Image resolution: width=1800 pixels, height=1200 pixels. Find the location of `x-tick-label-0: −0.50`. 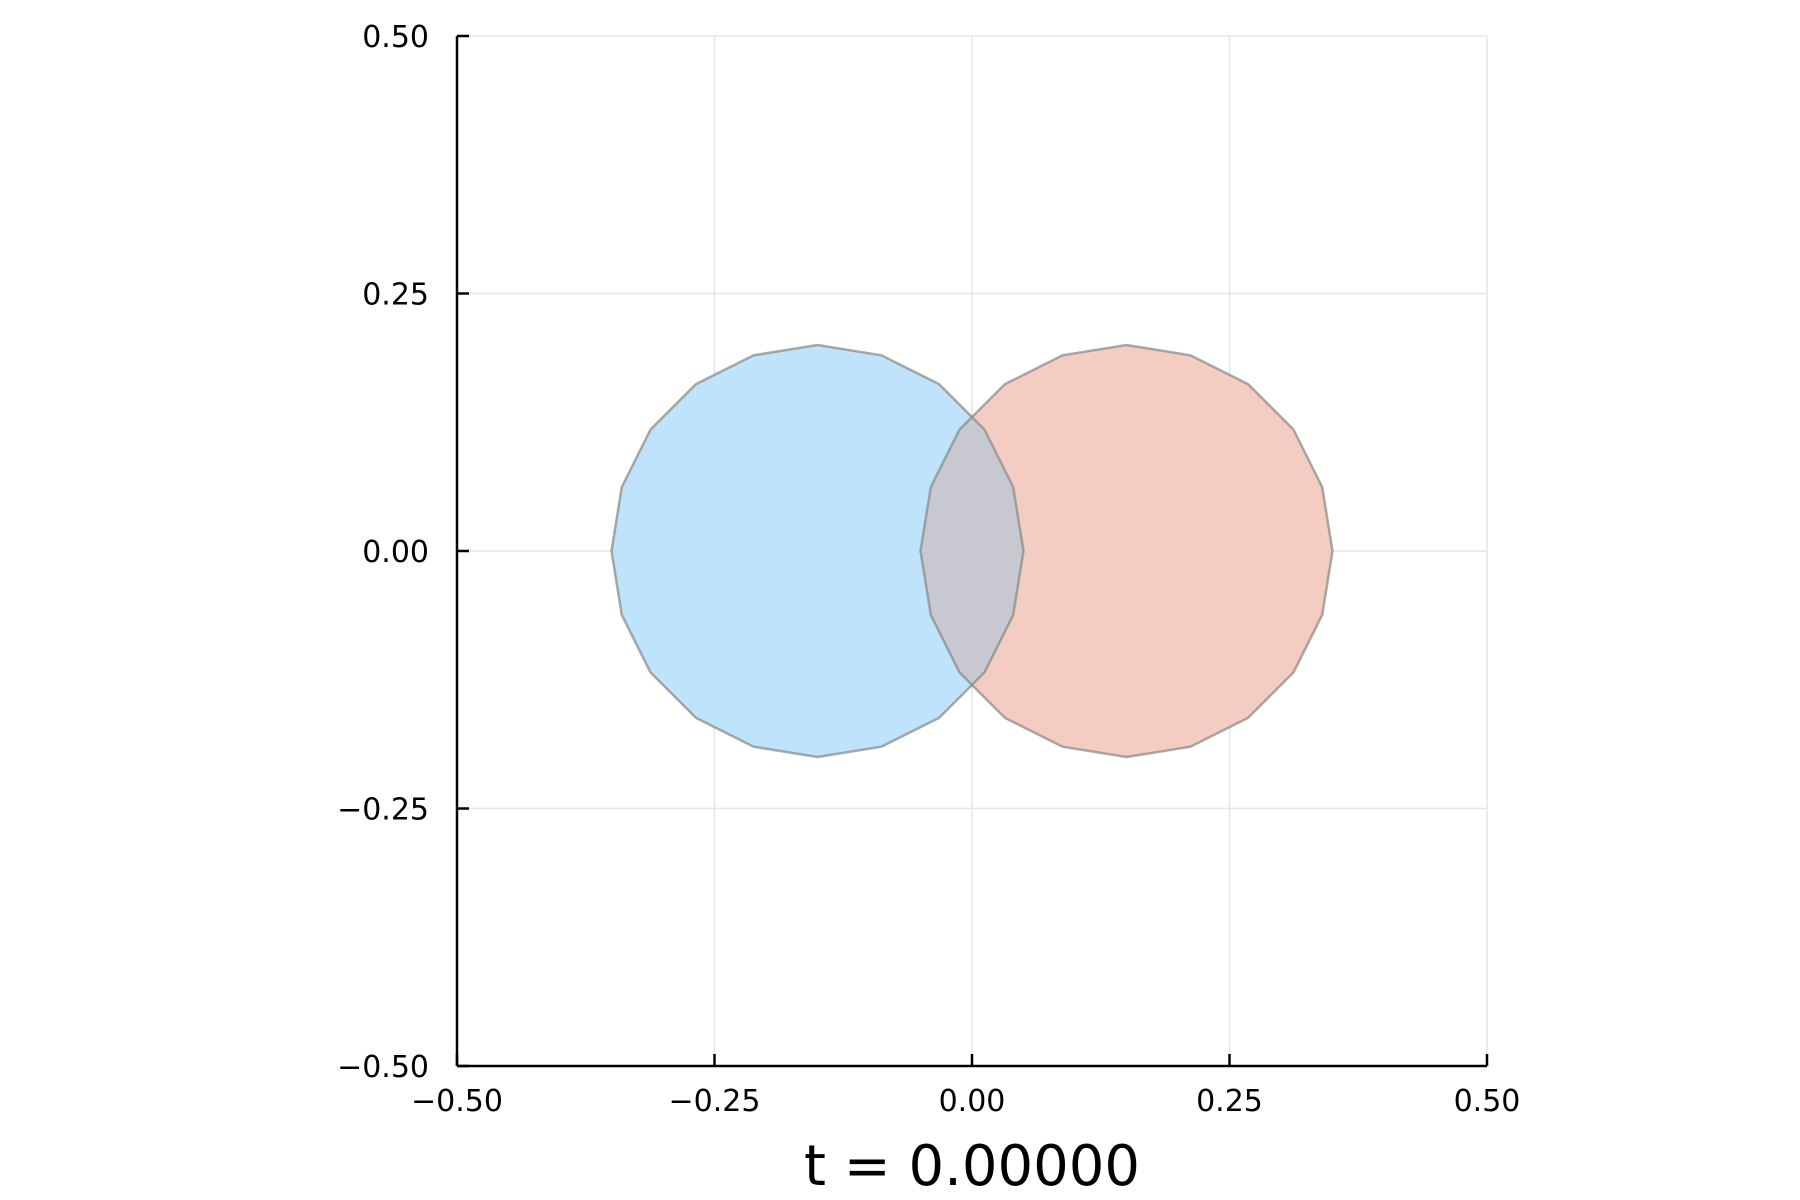

x-tick-label-0: −0.50 is located at coordinates (457, 1101).